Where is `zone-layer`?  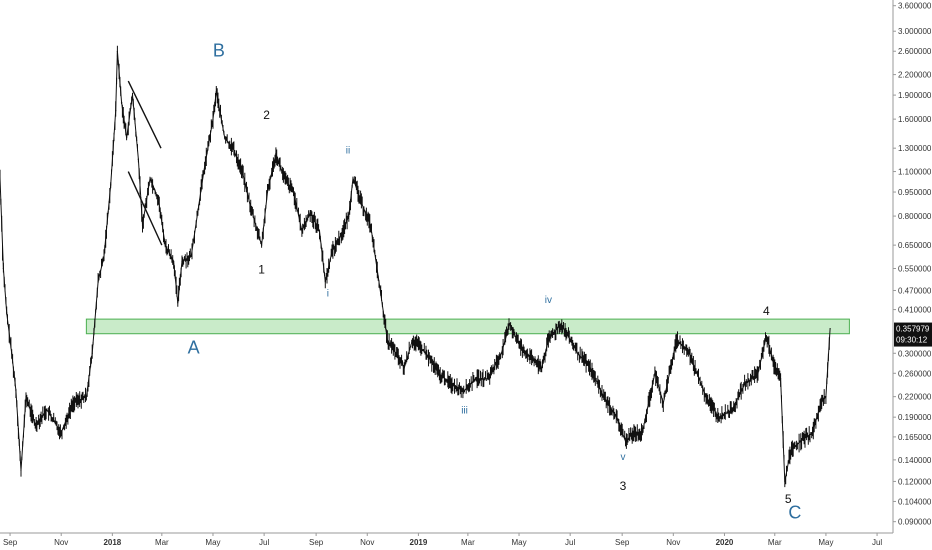
zone-layer is located at coordinates (467, 326).